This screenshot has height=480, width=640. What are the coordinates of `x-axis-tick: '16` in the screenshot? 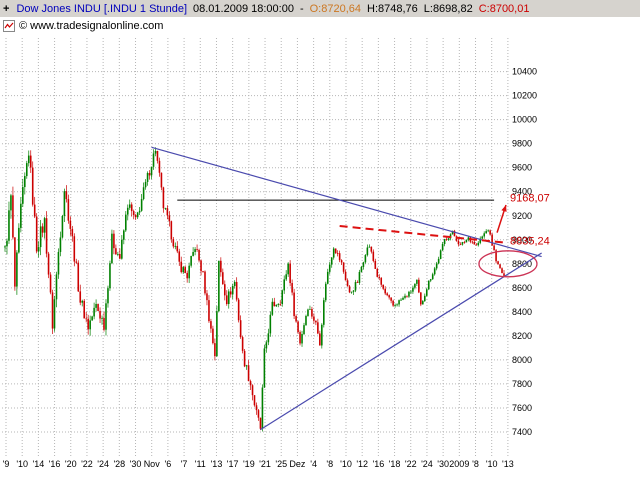 It's located at (55, 464).